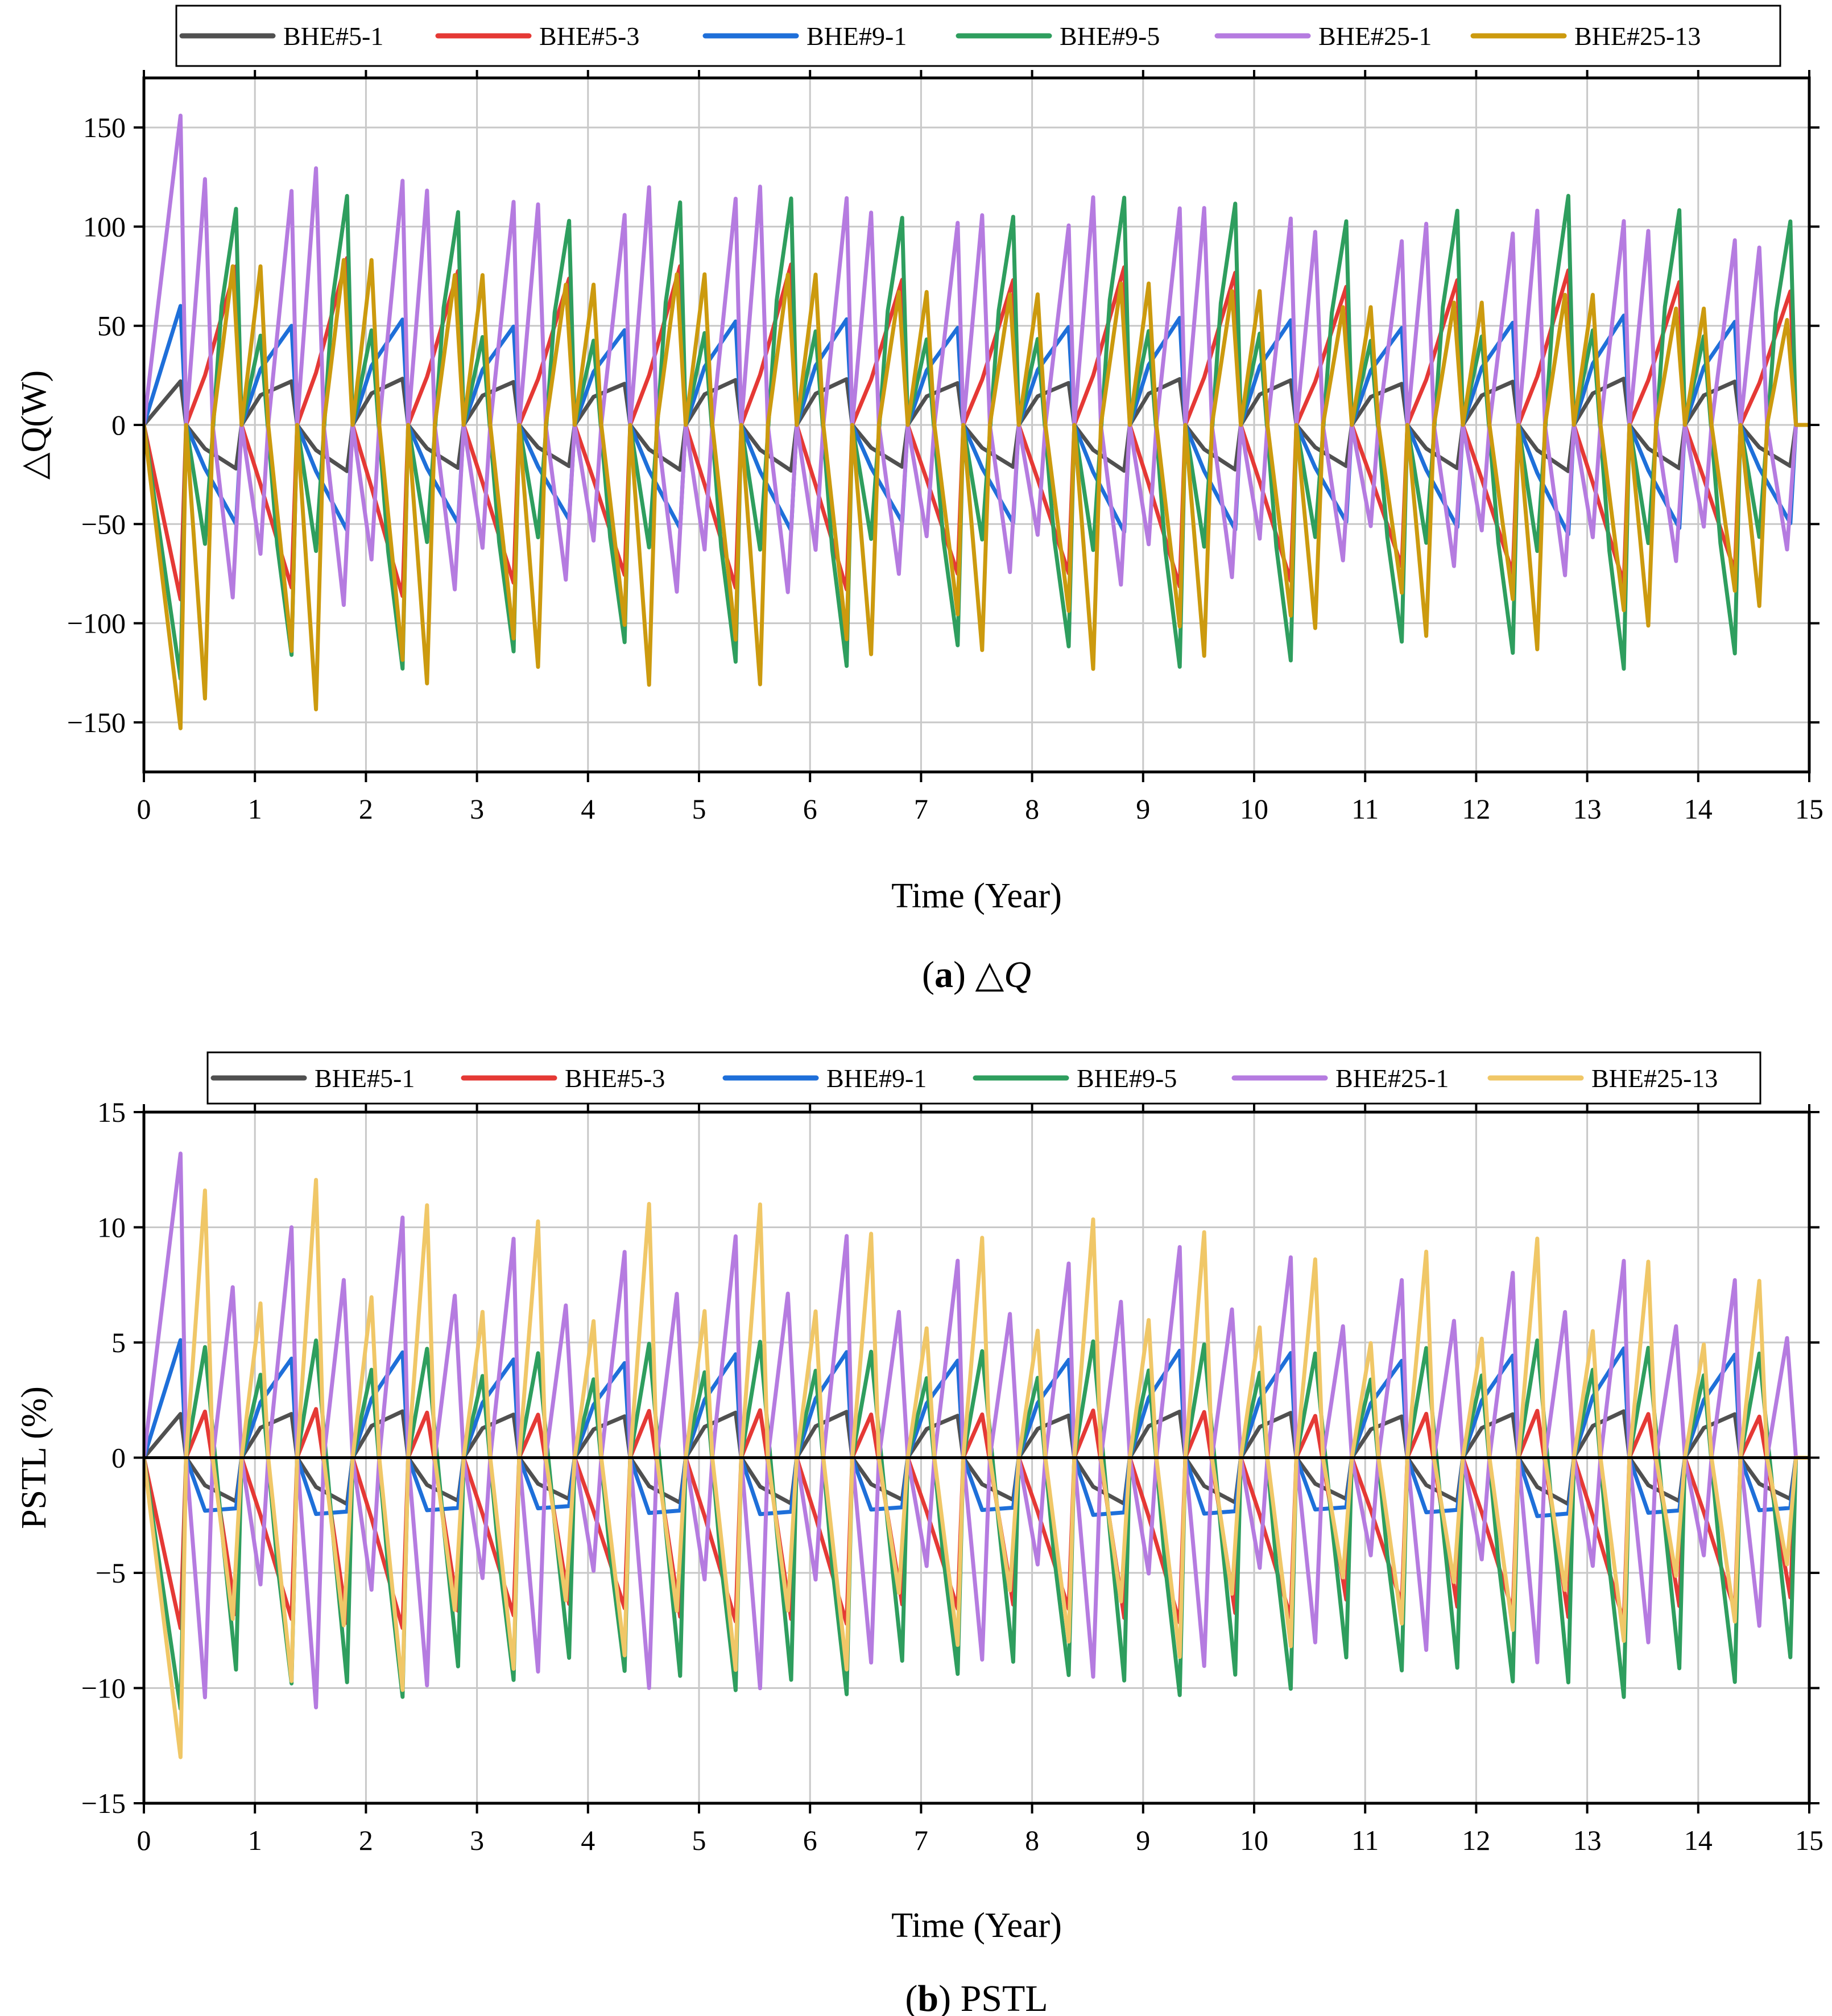 The height and width of the screenshot is (2016, 1832). I want to click on panel-b-y-tick-label: −5, so click(111, 1573).